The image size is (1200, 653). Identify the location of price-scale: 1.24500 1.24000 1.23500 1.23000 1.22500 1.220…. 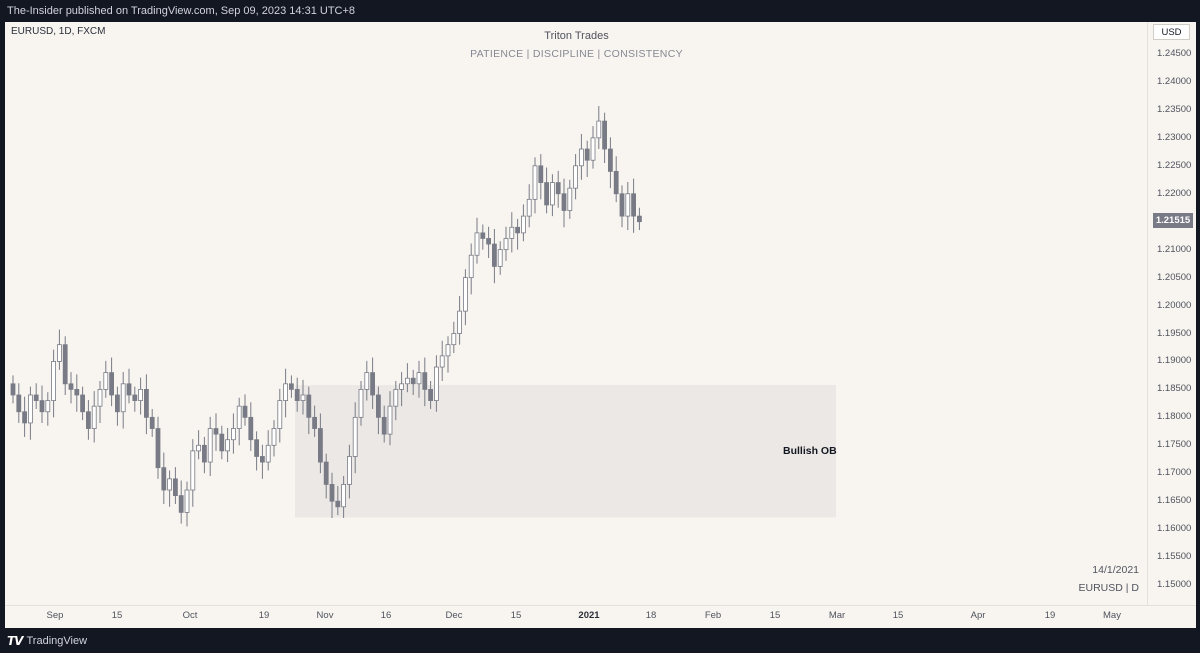
(1172, 313).